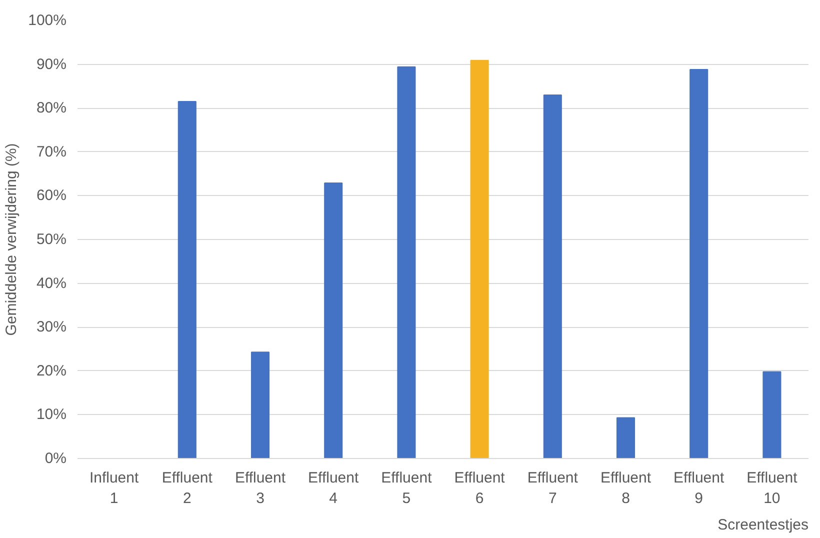 The image size is (820, 538). I want to click on x-tick-label: Effluent 3, so click(260, 488).